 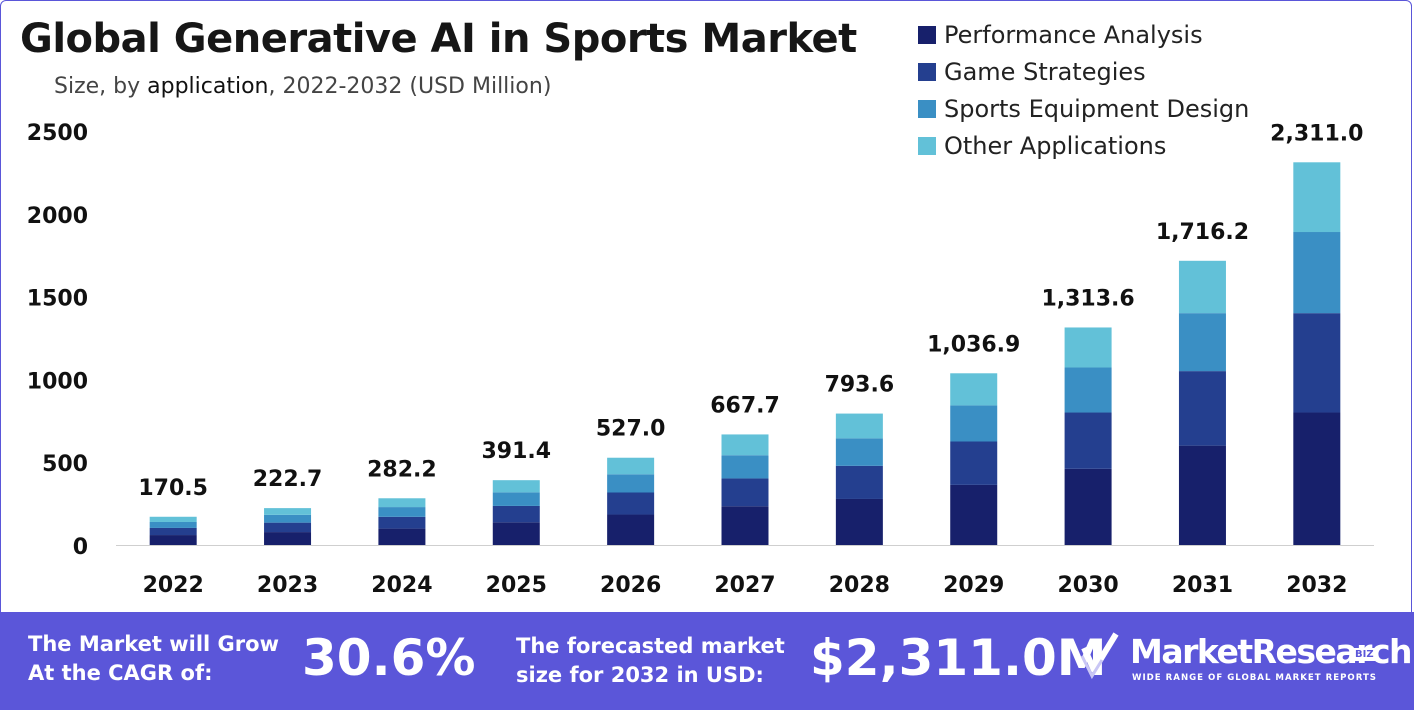 What do you see at coordinates (630, 585) in the screenshot?
I see `x-tick-label: 2026` at bounding box center [630, 585].